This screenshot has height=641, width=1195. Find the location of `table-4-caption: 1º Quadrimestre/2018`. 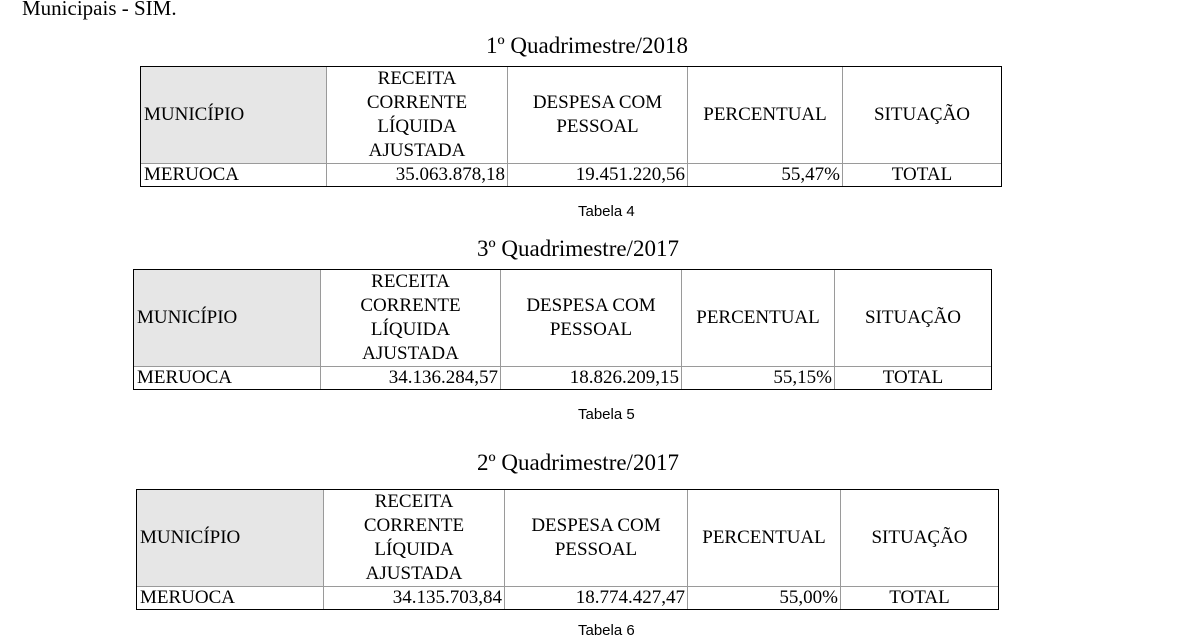

table-4-caption: 1º Quadrimestre/2018 is located at coordinates (587, 45).